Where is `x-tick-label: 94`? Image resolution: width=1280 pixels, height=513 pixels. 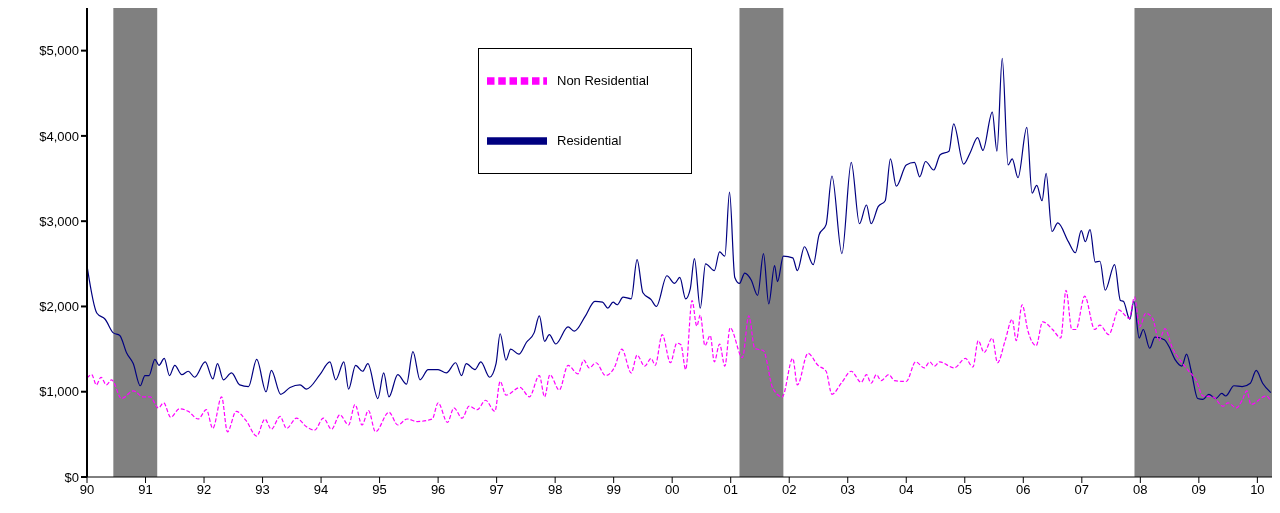 x-tick-label: 94 is located at coordinates (321, 490).